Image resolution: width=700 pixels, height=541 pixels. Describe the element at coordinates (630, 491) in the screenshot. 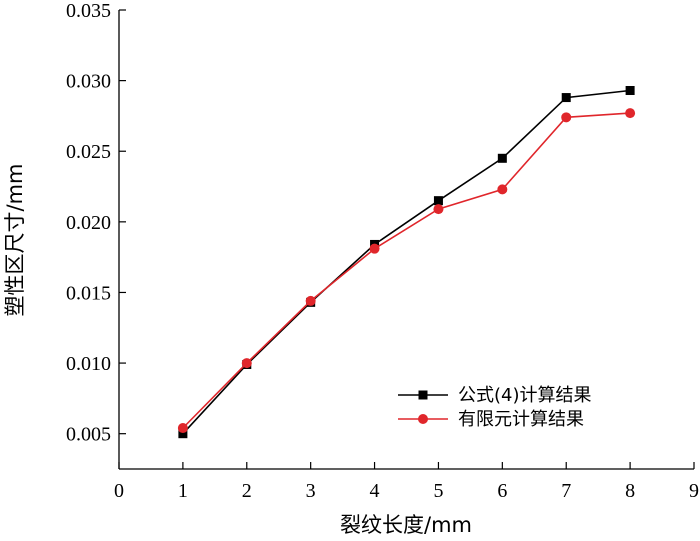

I see `x-tick-label: 8` at that location.